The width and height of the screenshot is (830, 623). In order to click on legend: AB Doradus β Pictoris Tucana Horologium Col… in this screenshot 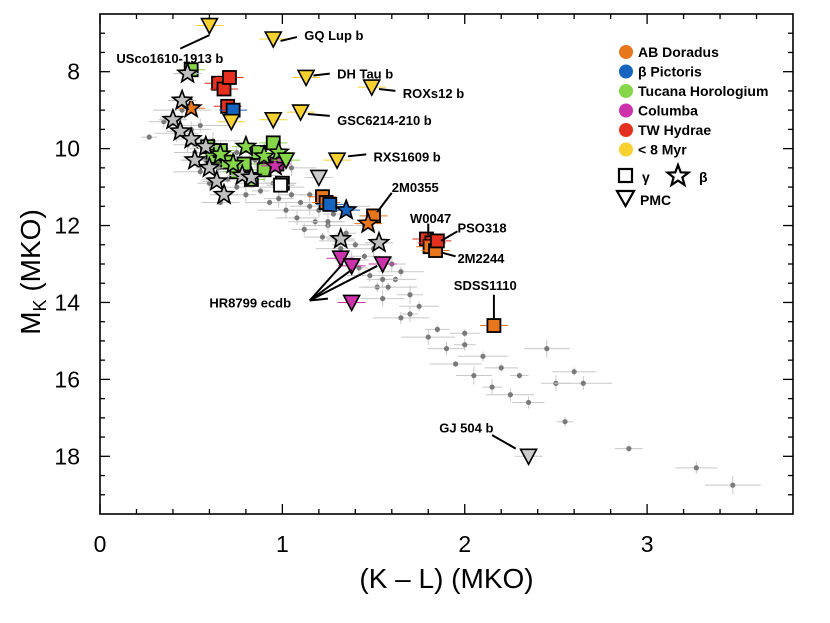, I will do `click(691, 126)`.